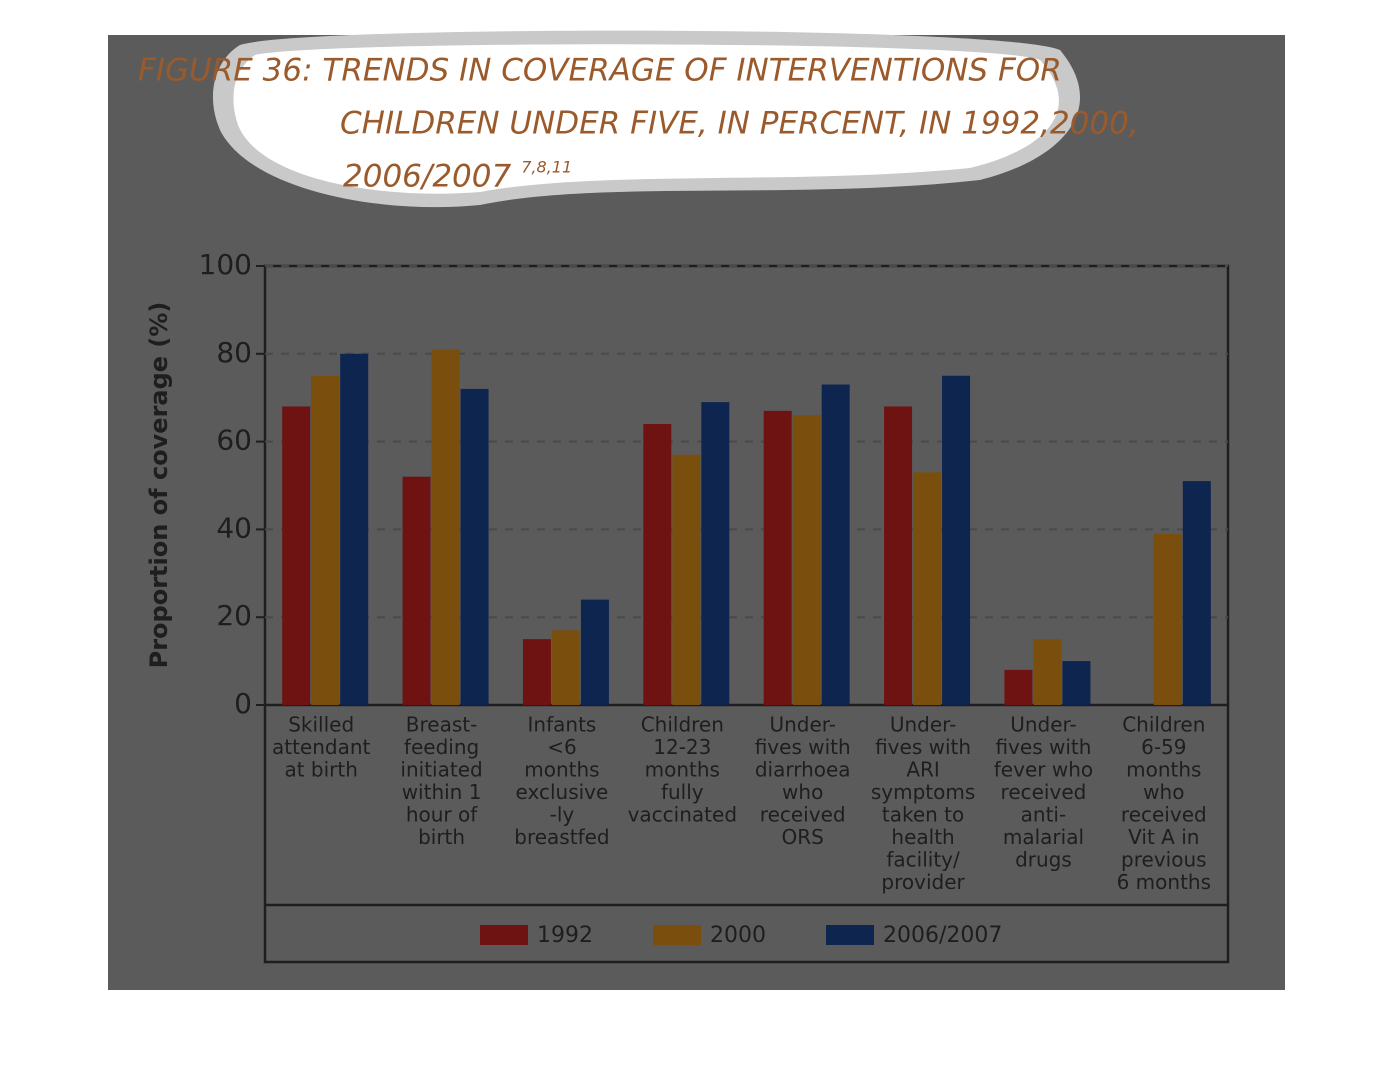  What do you see at coordinates (1163, 747) in the screenshot?
I see `x-tick-label: 6-59` at bounding box center [1163, 747].